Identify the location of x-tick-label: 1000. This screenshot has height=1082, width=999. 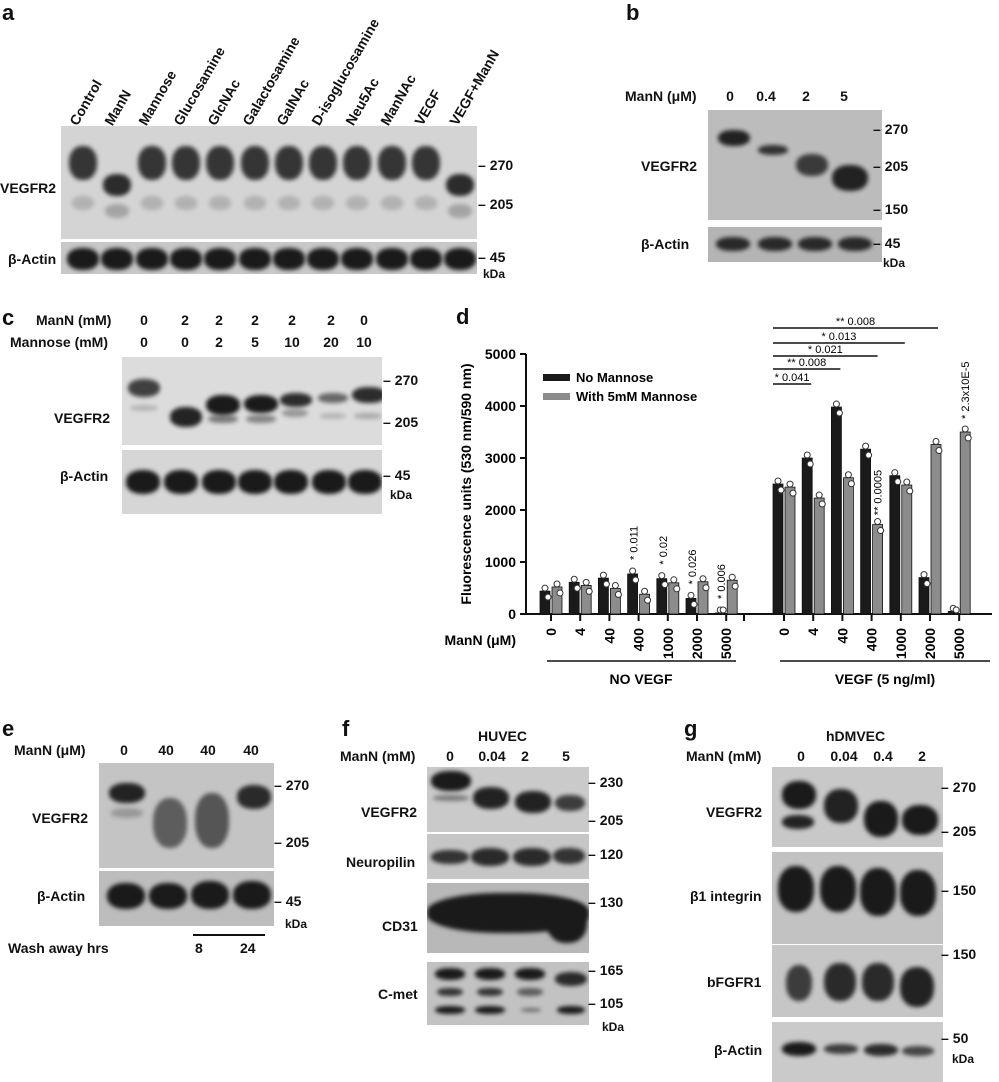
(901, 643).